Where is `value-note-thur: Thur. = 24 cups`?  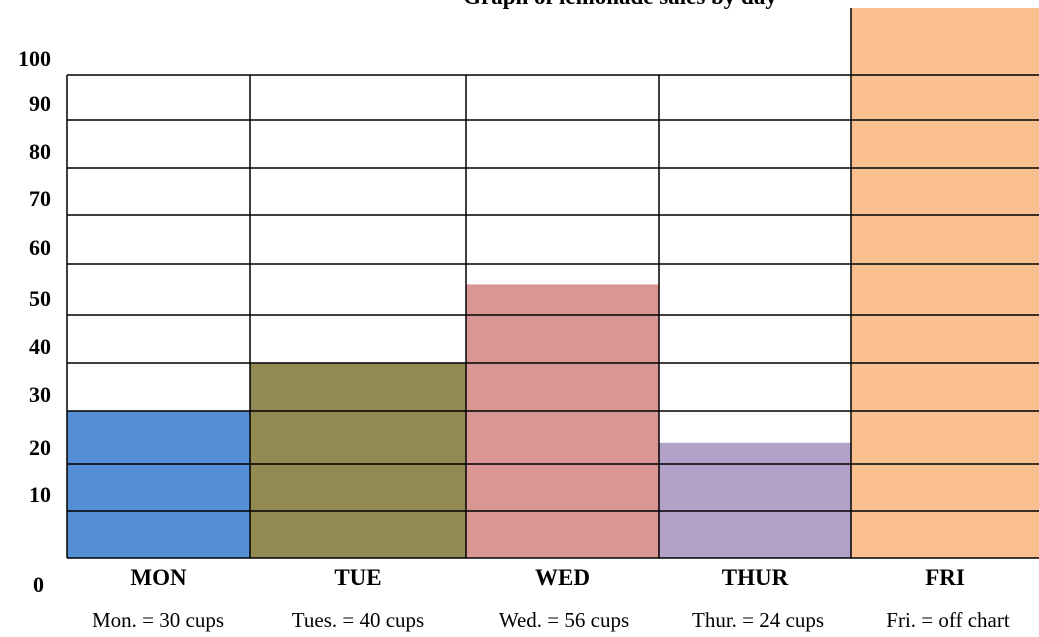
value-note-thur: Thur. = 24 cups is located at coordinates (758, 620).